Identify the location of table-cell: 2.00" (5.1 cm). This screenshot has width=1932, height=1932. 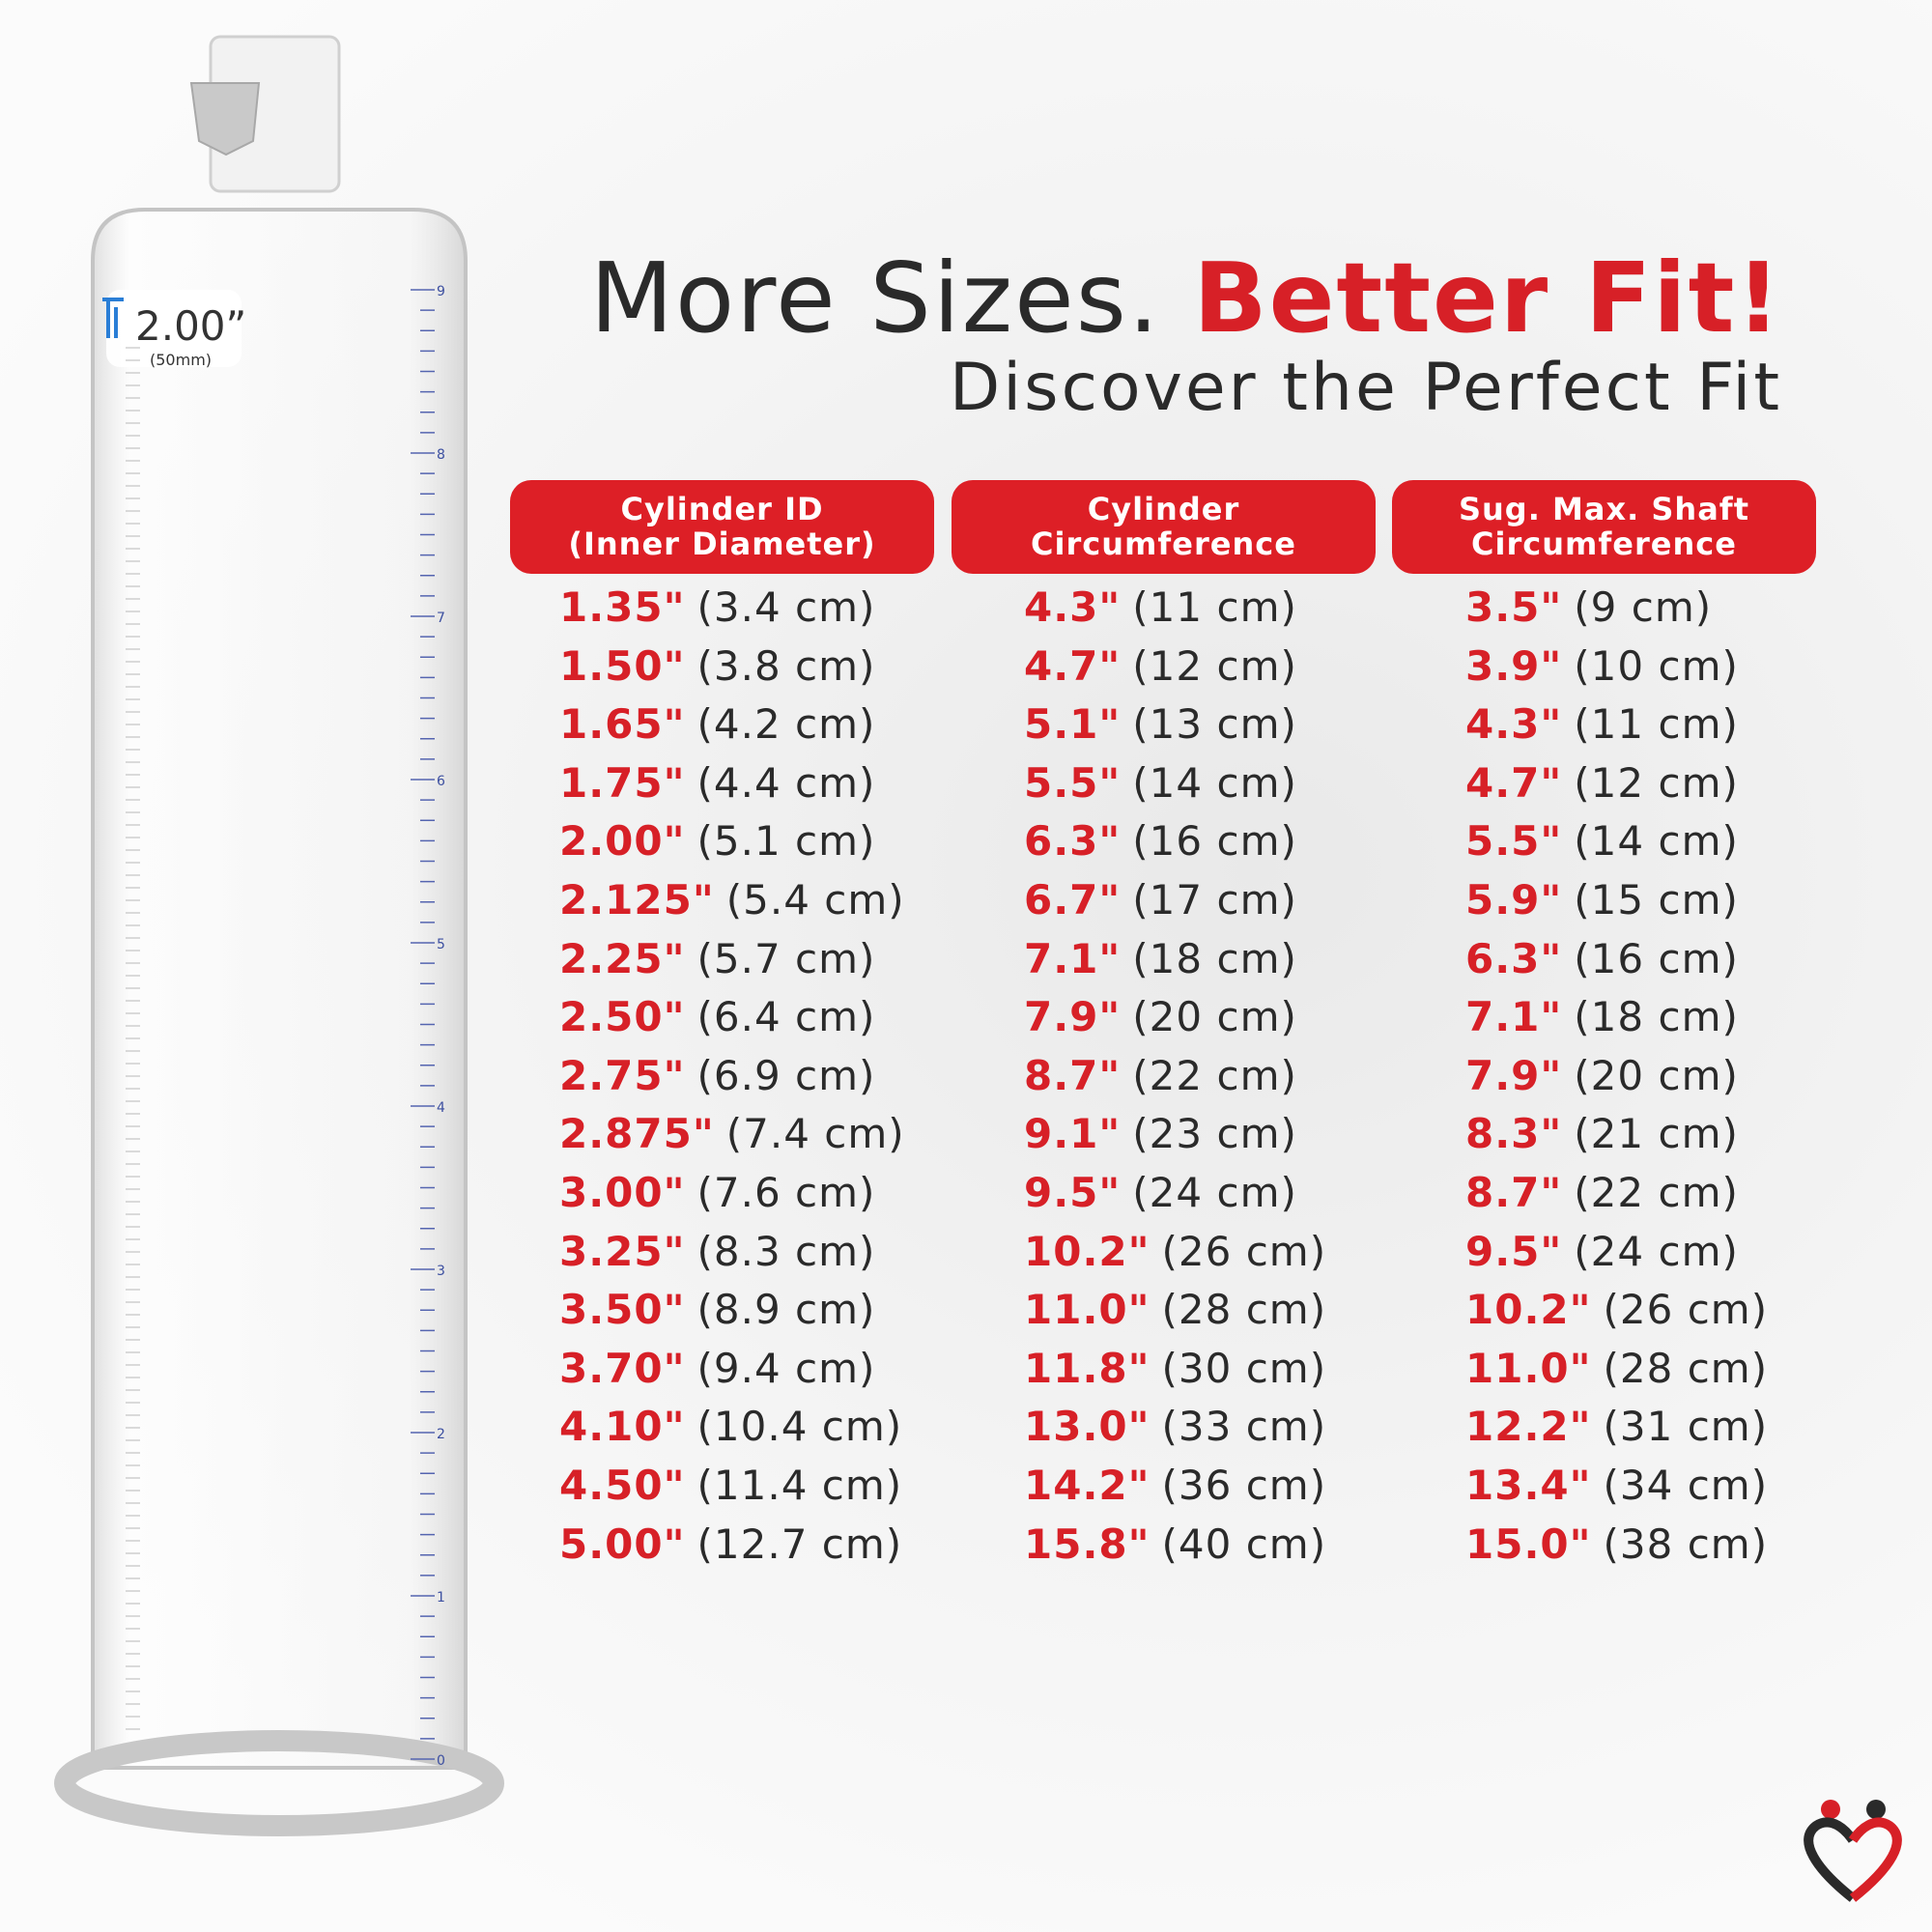
(717, 841).